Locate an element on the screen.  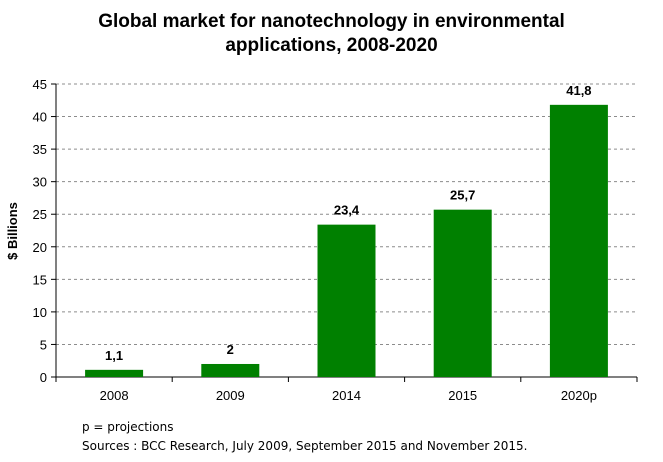
y-tick-label-2: 10 is located at coordinates (40, 312).